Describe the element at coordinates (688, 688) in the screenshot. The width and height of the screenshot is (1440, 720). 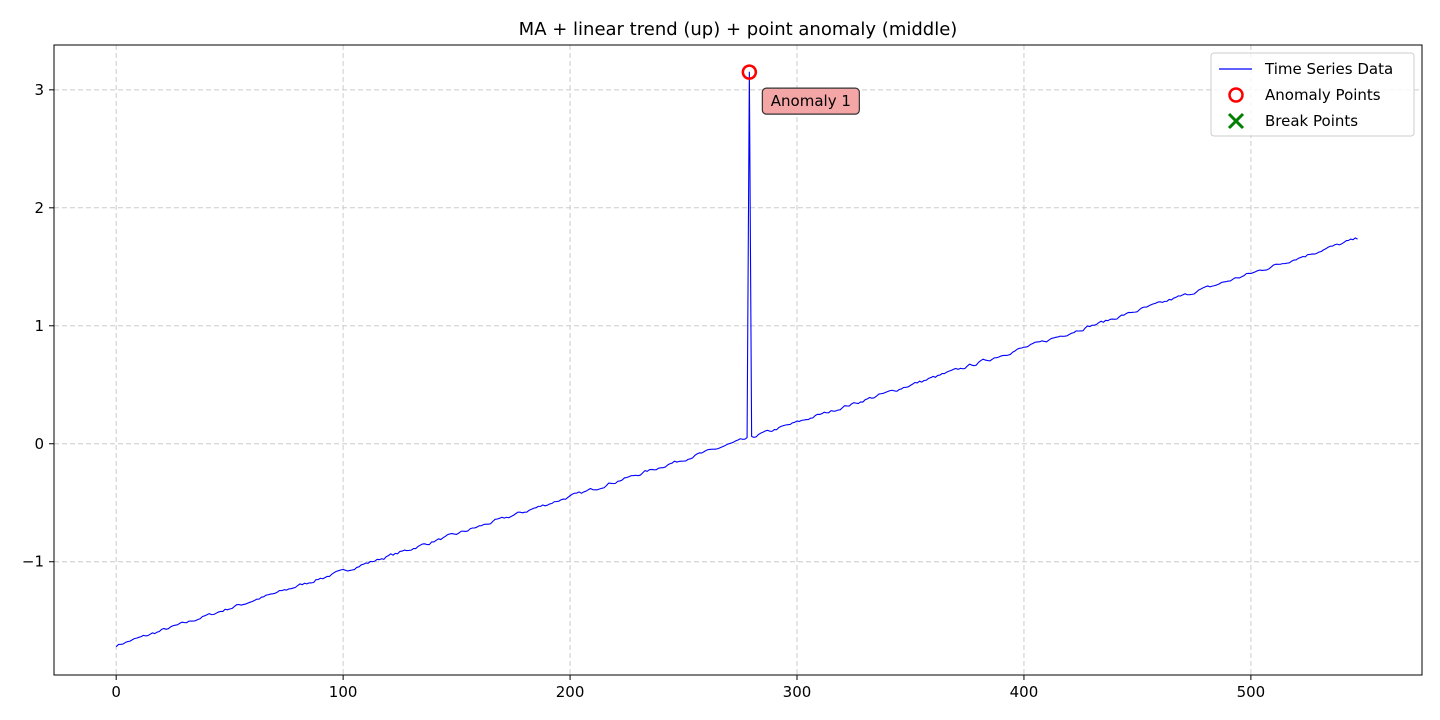
I see `x-axis: 0 100 200 300 400 500` at that location.